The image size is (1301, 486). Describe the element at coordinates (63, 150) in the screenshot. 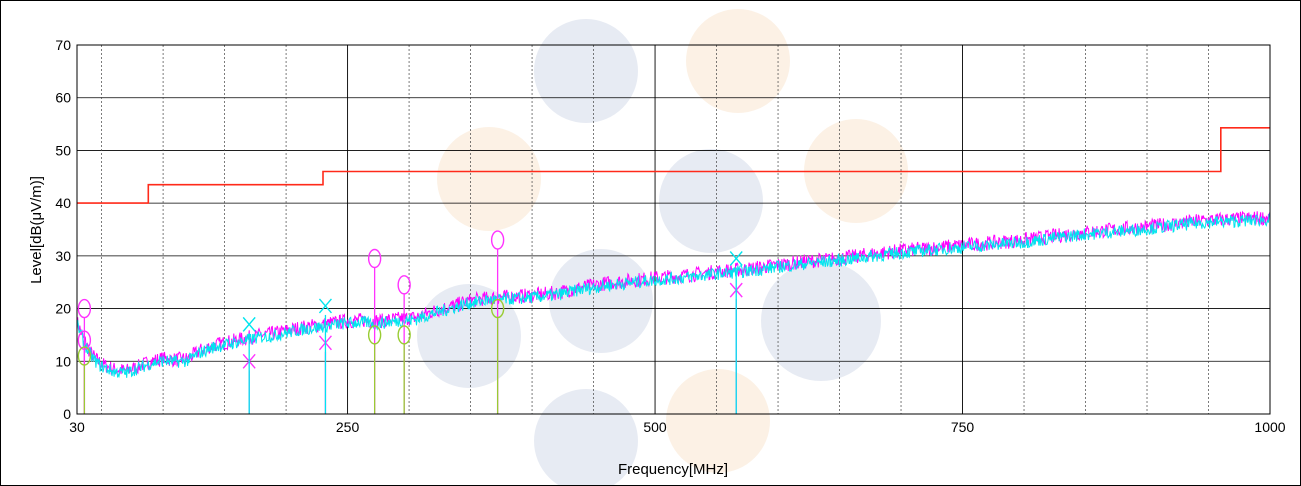

I see `y-tick-label: 50` at that location.